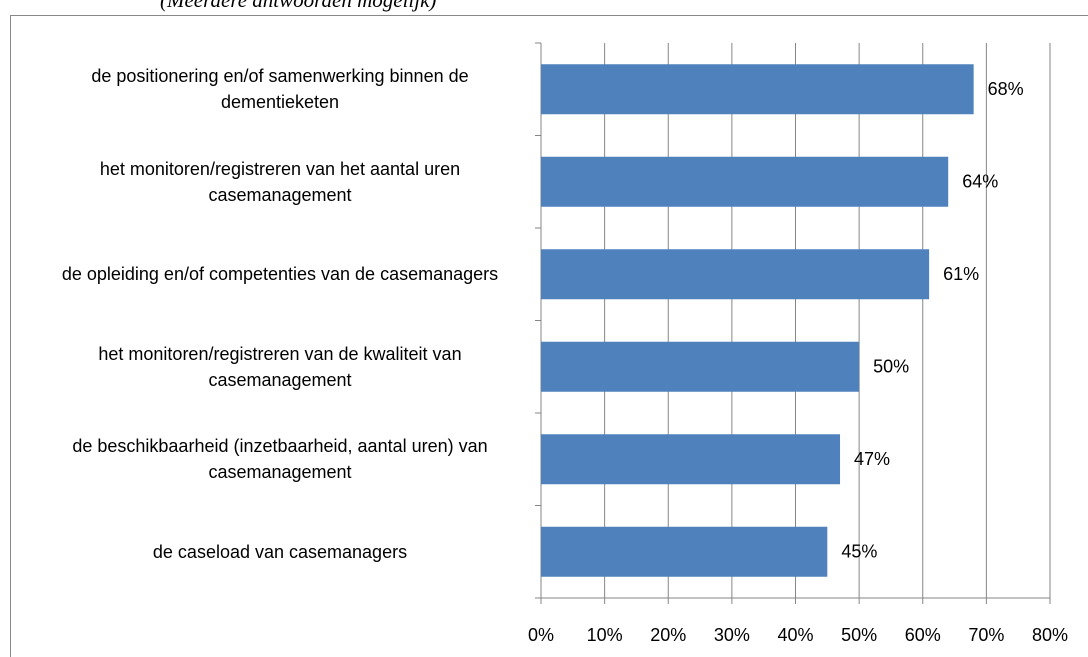  I want to click on value-label: 64%, so click(980, 182).